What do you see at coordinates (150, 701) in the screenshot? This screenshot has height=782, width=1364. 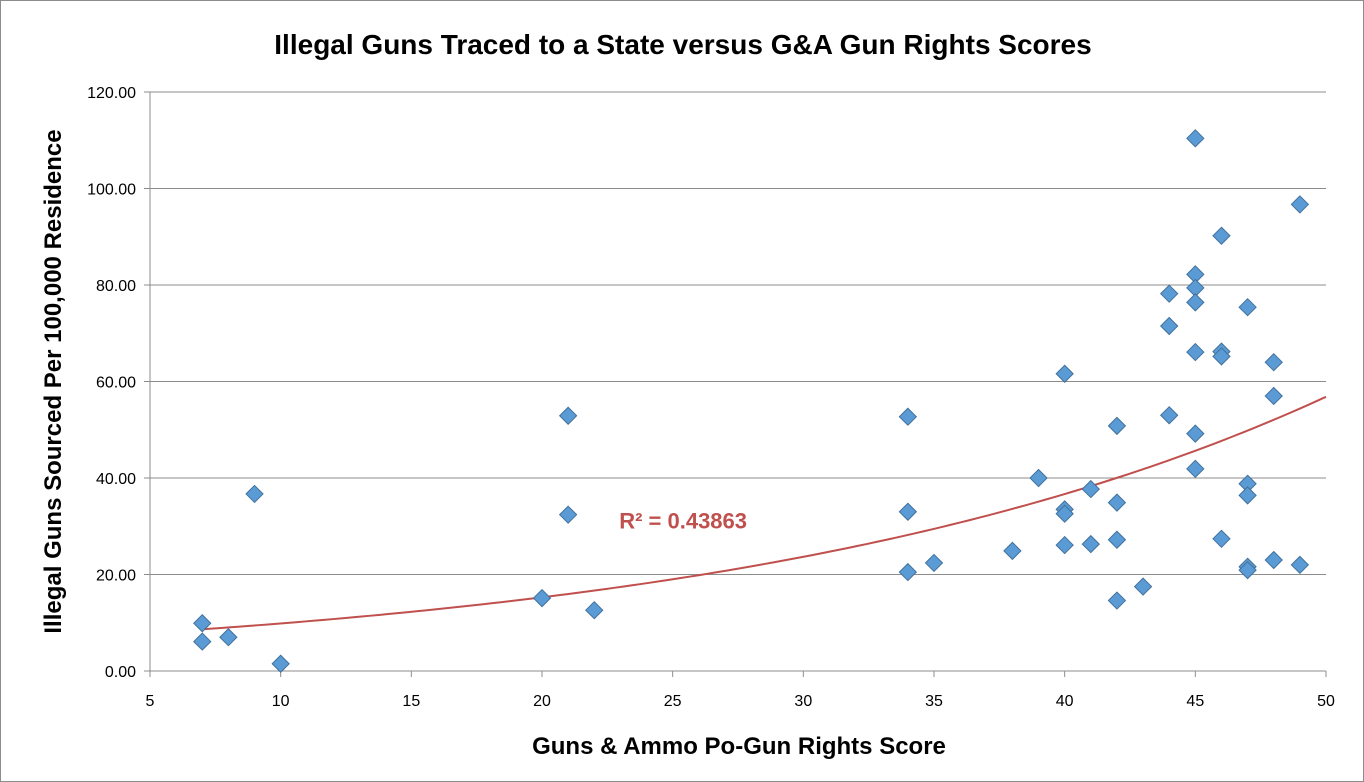 I see `x-tick-label: 5` at bounding box center [150, 701].